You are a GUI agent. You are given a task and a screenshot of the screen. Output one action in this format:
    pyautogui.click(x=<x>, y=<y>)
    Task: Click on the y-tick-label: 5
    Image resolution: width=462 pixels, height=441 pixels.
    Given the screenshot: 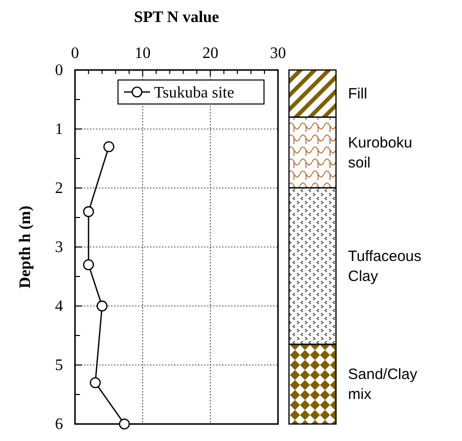 What is the action you would take?
    pyautogui.click(x=59, y=365)
    